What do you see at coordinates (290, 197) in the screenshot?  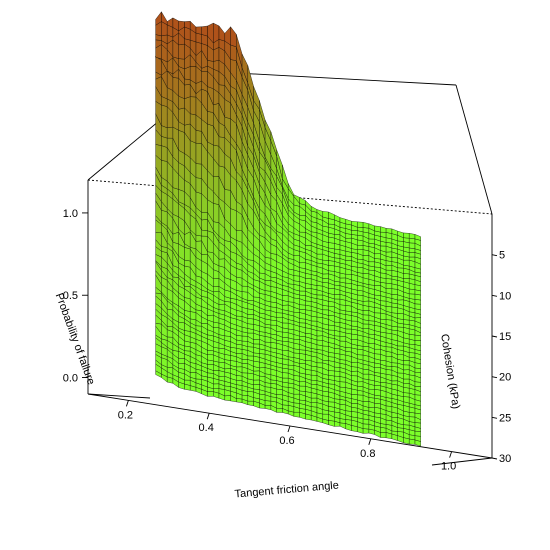 I see `box-edge-hidden` at bounding box center [290, 197].